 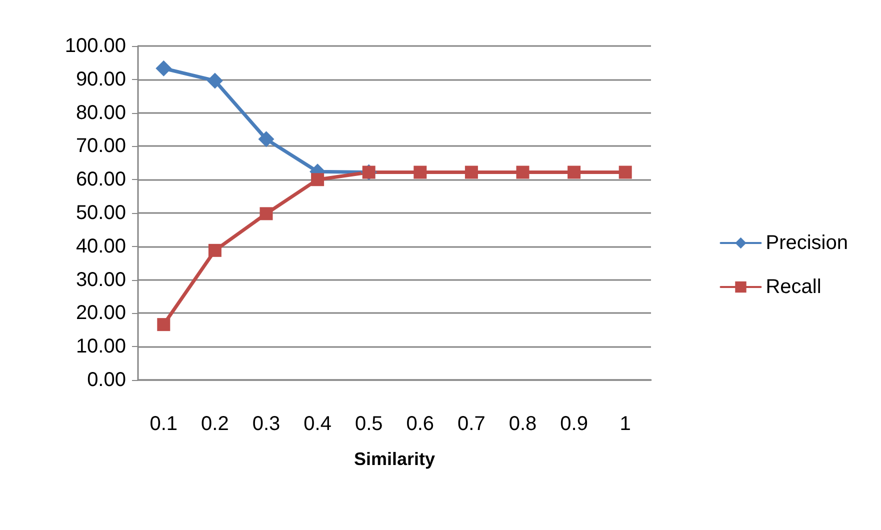 I want to click on x-tick-label: 0.6, so click(x=420, y=424).